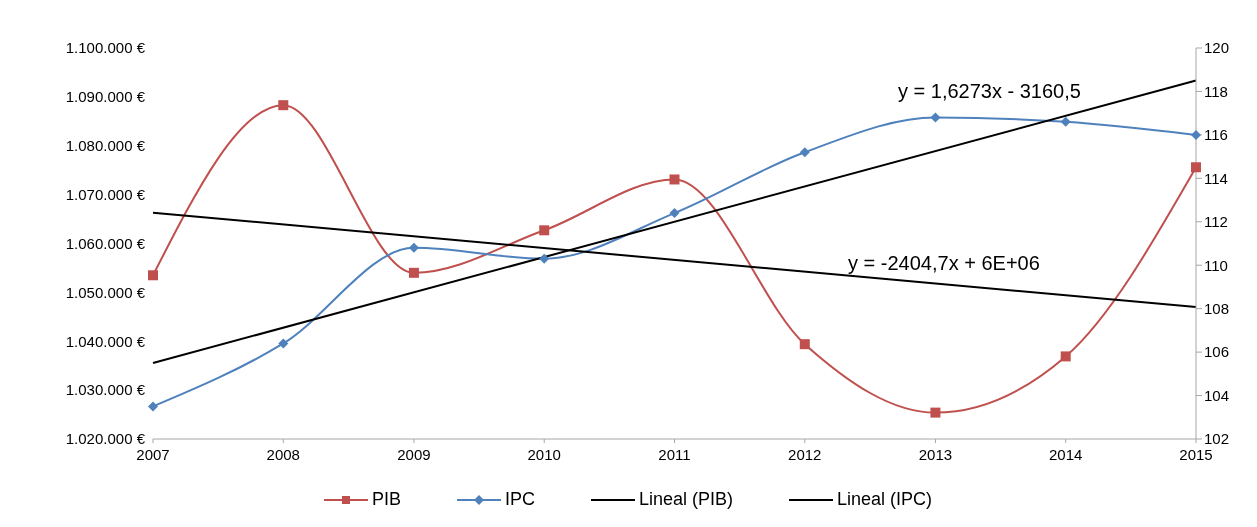 This screenshot has width=1257, height=527. I want to click on y2-tick-label: 110, so click(1216, 265).